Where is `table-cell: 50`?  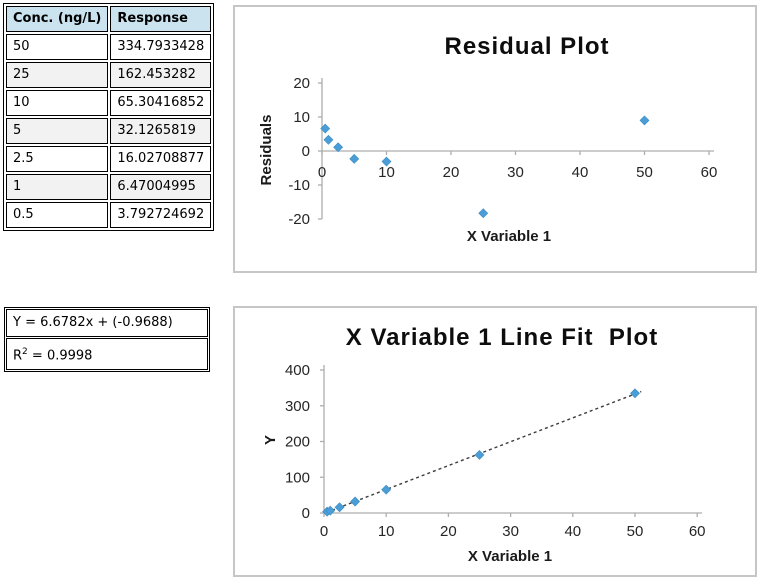 table-cell: 50 is located at coordinates (57, 47).